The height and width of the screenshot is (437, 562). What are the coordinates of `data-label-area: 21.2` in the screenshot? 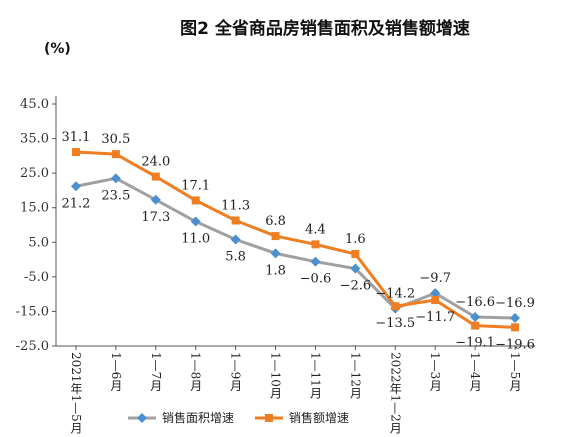 It's located at (75, 203).